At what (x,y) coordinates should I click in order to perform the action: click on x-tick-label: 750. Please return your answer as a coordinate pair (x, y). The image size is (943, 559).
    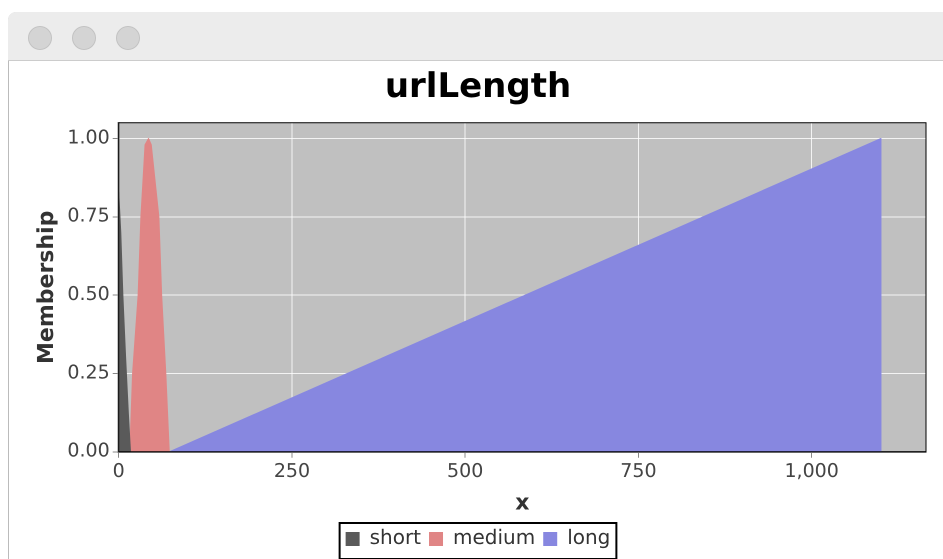
    Looking at the image, I should click on (638, 471).